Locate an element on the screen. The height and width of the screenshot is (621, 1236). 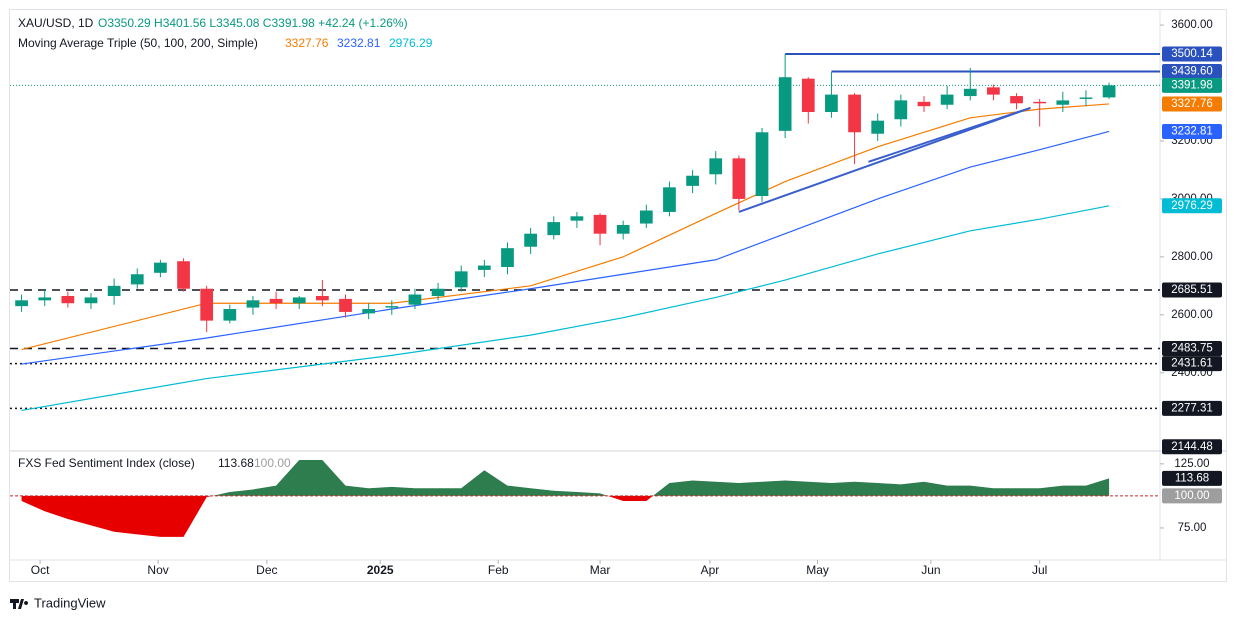
level-label: 2483.75 is located at coordinates (1192, 349).